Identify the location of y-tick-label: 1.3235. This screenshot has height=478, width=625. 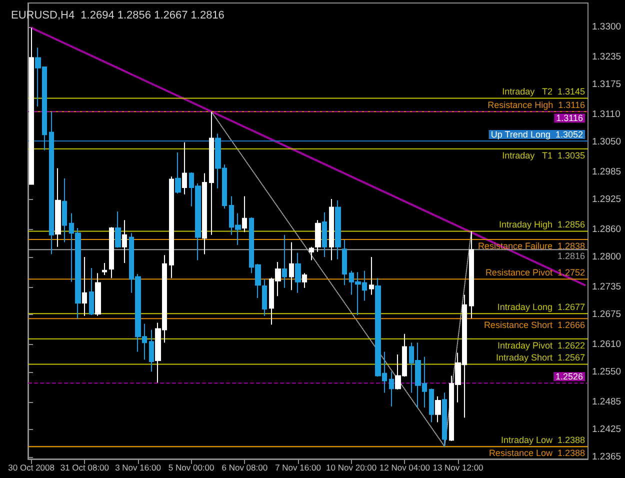
(607, 56).